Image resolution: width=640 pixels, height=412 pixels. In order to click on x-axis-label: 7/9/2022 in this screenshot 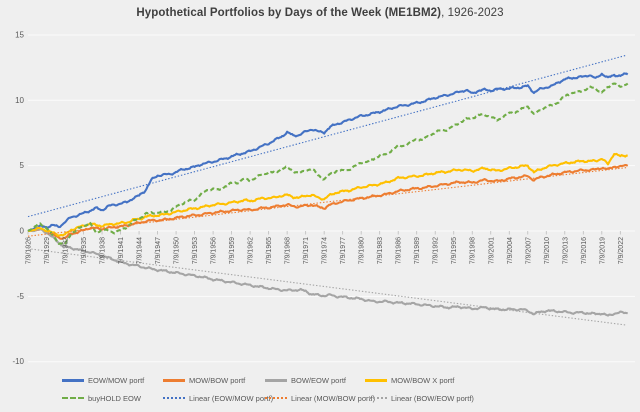, I will do `click(621, 250)`.